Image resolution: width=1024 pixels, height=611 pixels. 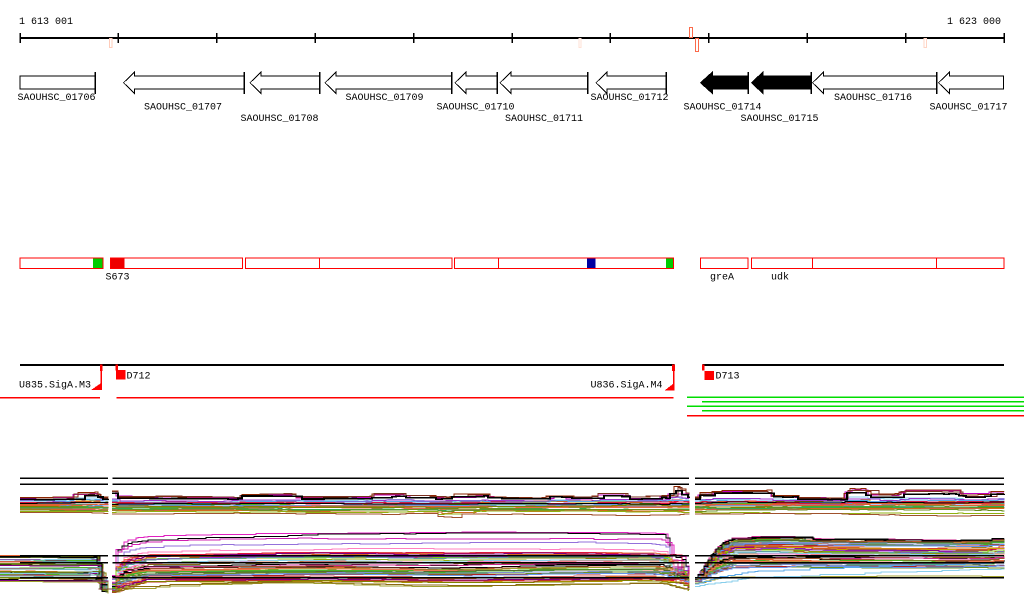 What do you see at coordinates (630, 98) in the screenshot?
I see `svg-text: SAOUHSC_01712` at bounding box center [630, 98].